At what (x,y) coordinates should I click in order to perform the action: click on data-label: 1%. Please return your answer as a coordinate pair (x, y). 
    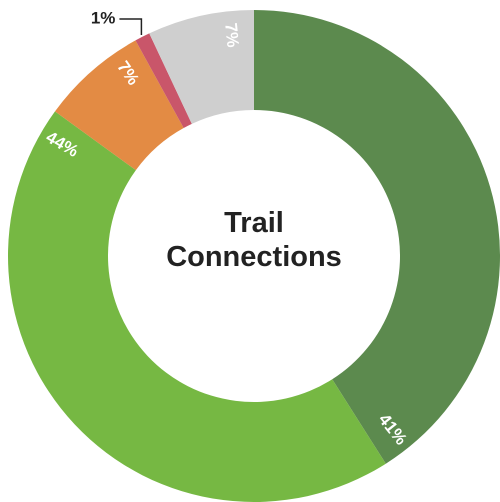
    Looking at the image, I should click on (103, 18).